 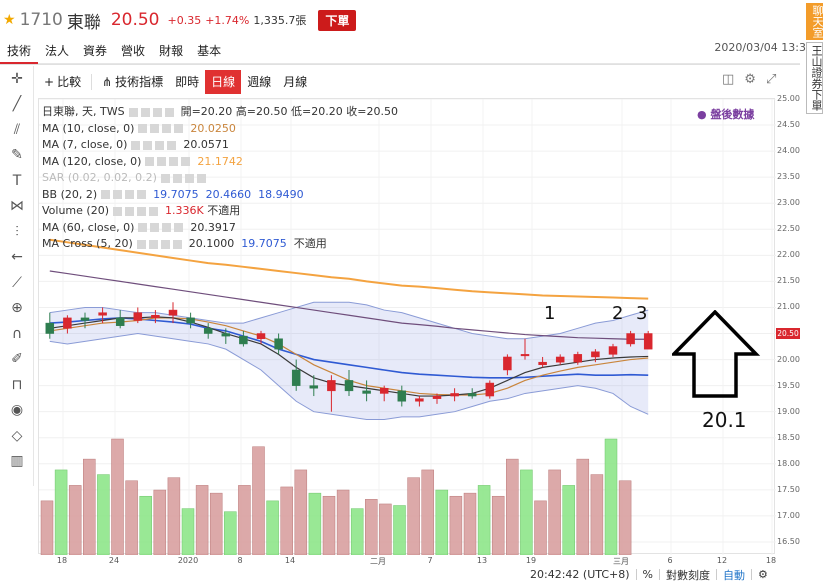 What do you see at coordinates (647, 574) in the screenshot?
I see `percent-scale-toggle: %` at bounding box center [647, 574].